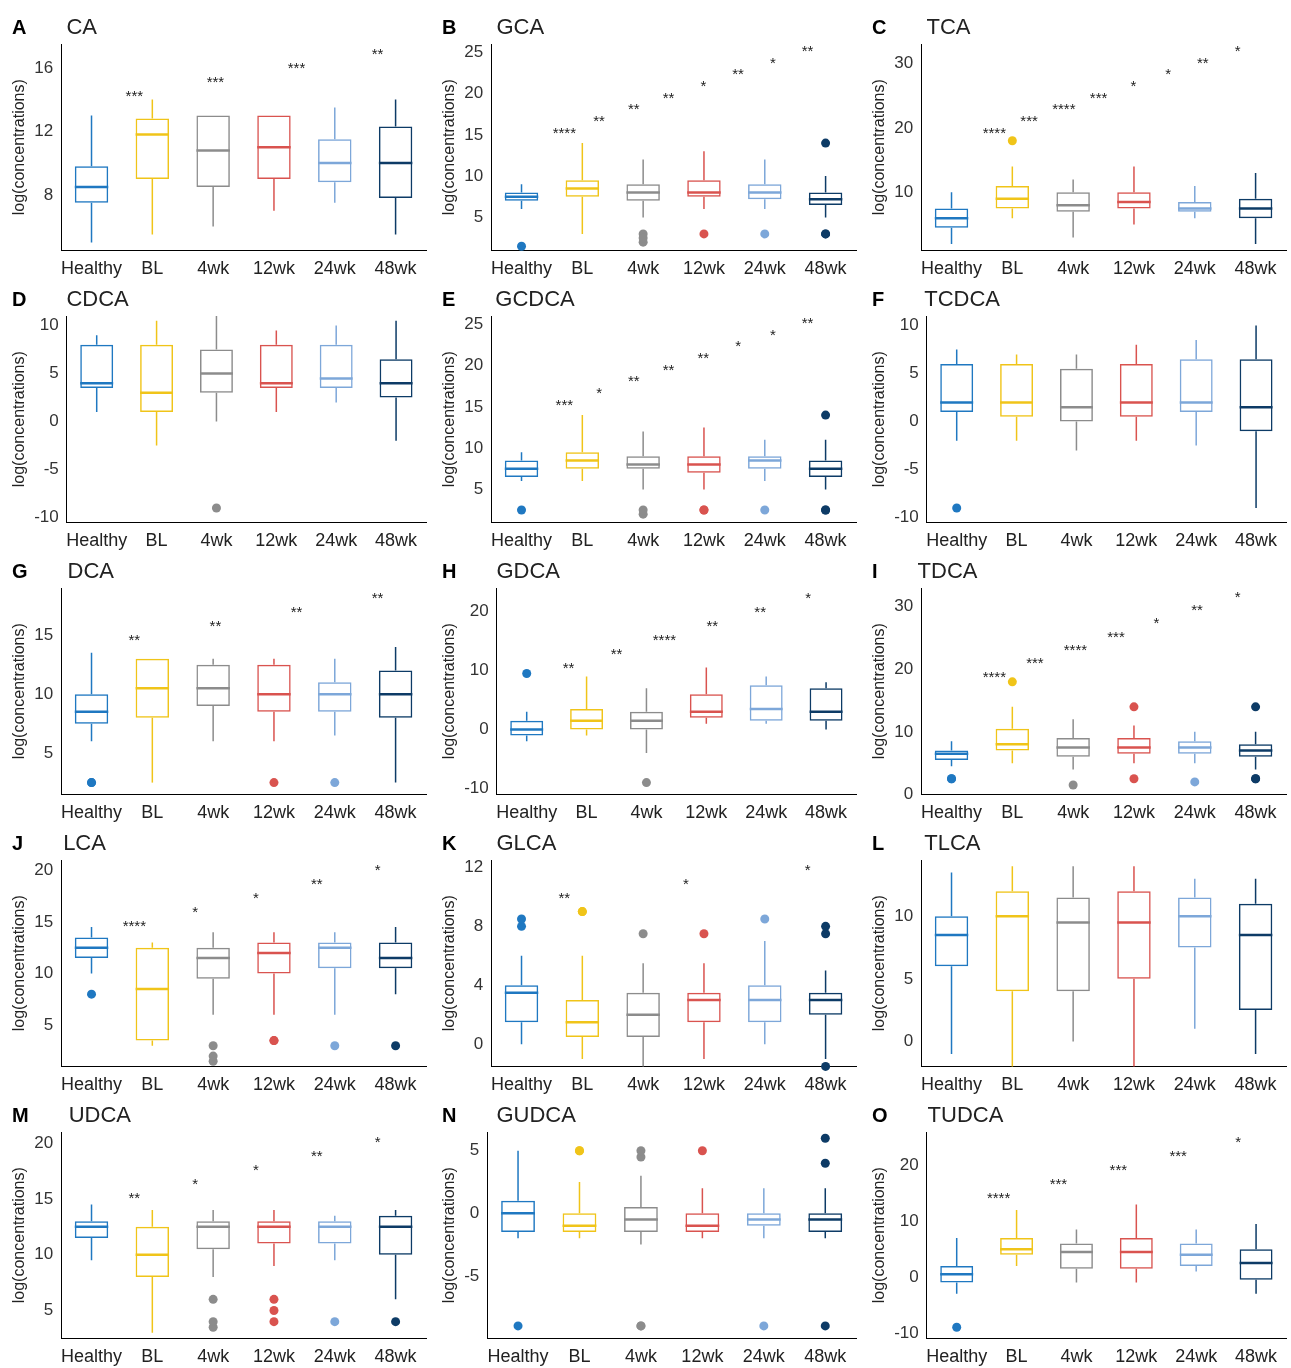  What do you see at coordinates (478, 926) in the screenshot?
I see `y-tick-label: 8` at bounding box center [478, 926].